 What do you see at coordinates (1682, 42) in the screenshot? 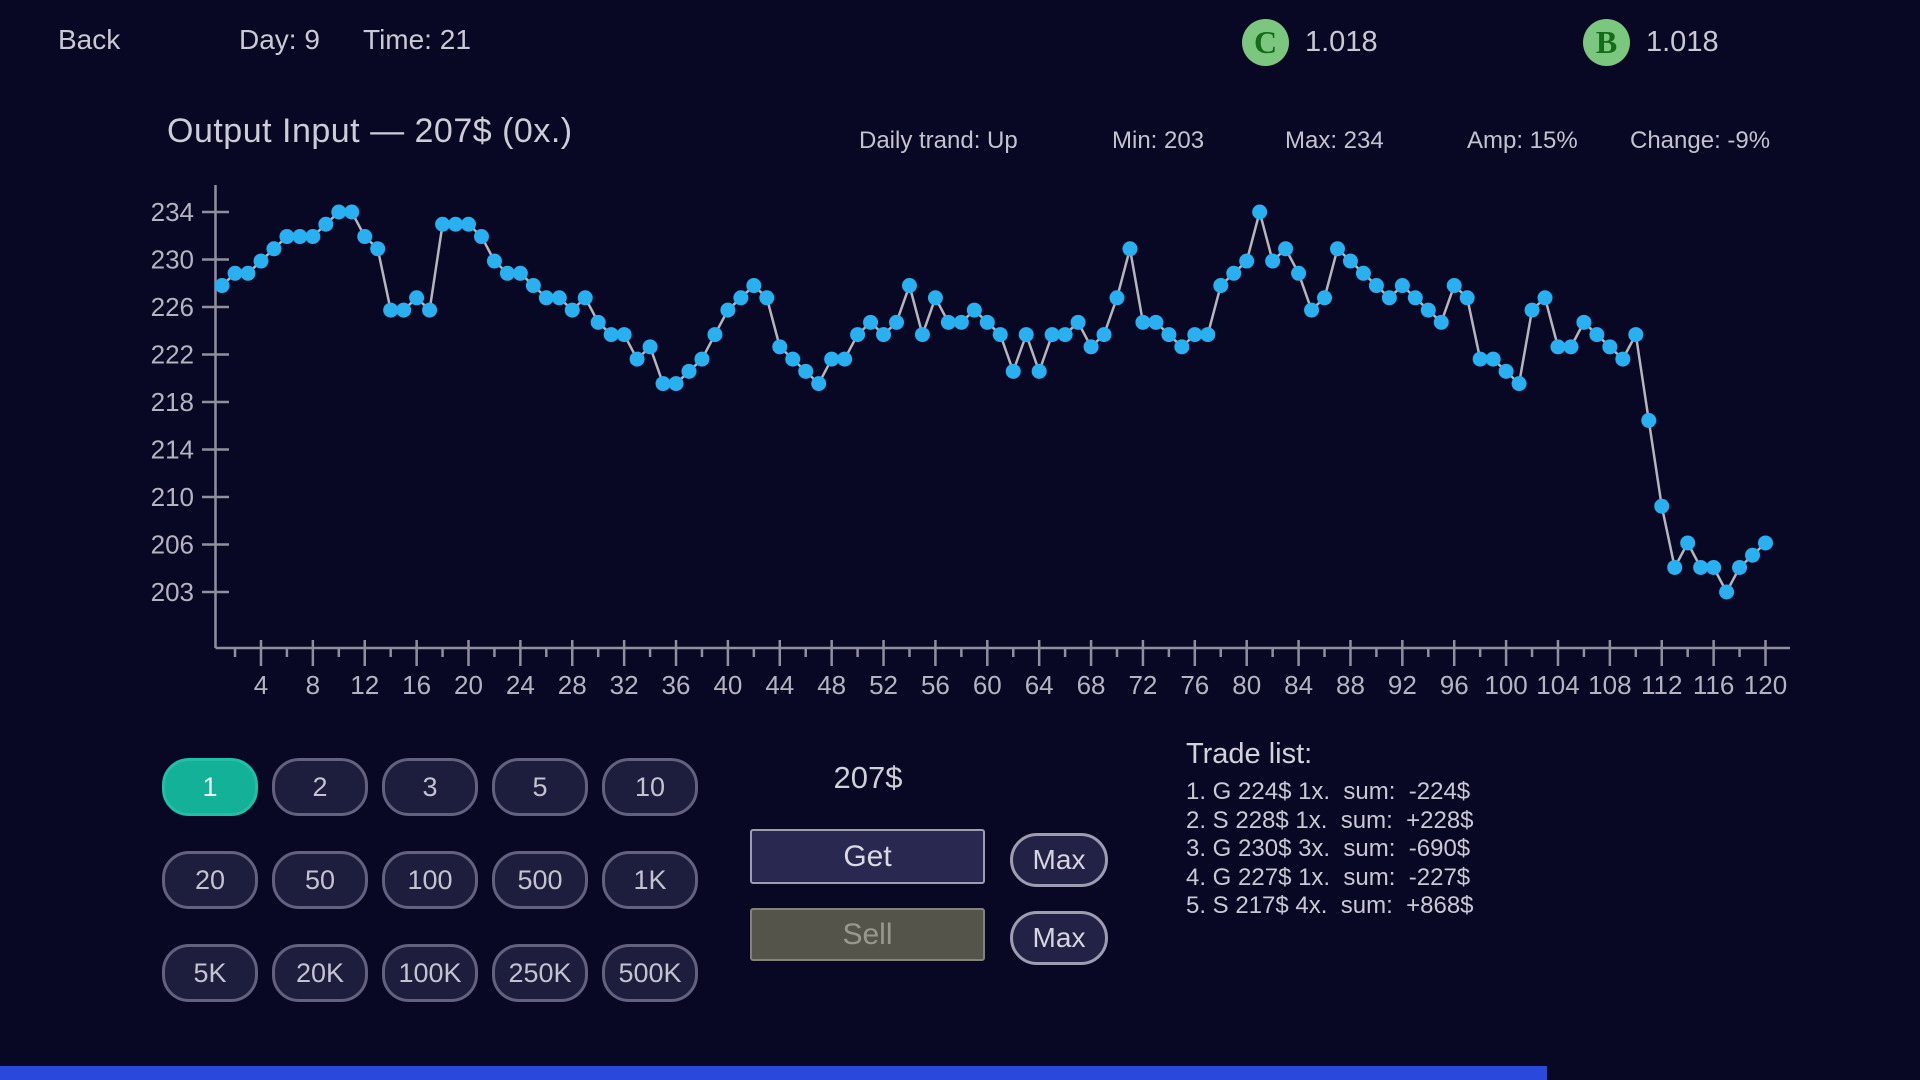
I see `currency-b-value: 1.018` at bounding box center [1682, 42].